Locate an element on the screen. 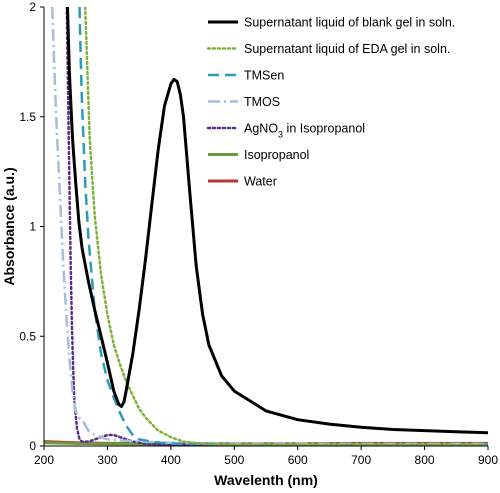 Image resolution: width=500 pixels, height=493 pixels. x-tick-label: 400 is located at coordinates (171, 460).